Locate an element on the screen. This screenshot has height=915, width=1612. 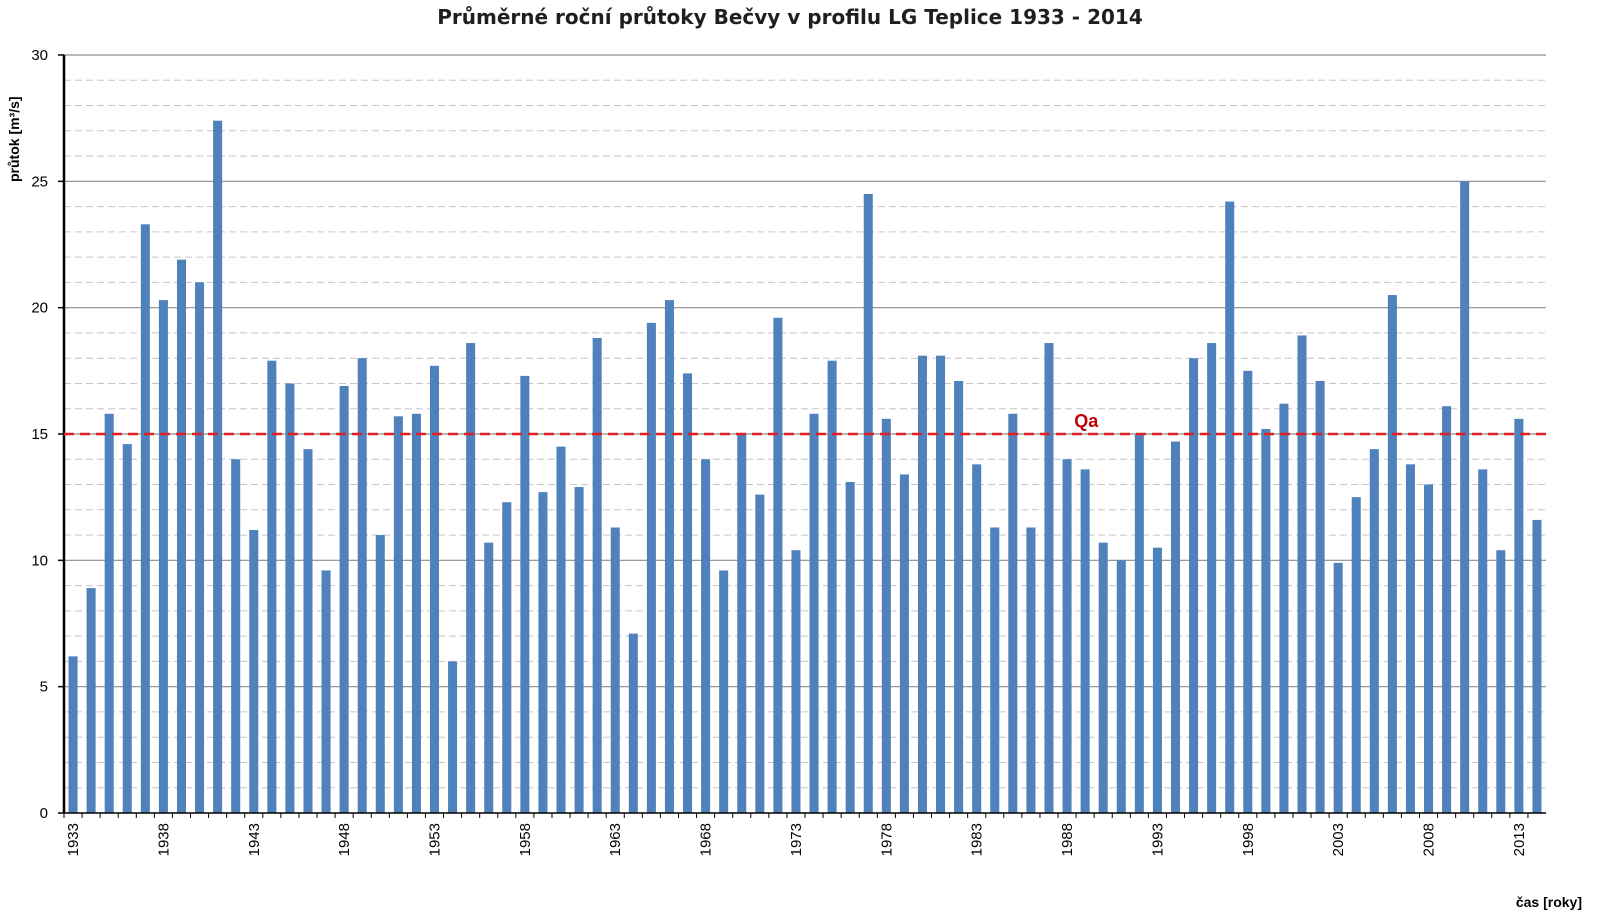
bar-1933 is located at coordinates (73, 734).